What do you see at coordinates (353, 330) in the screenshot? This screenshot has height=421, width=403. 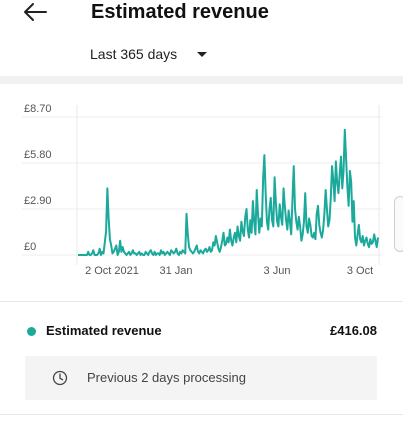 I see `metric-value: £416.08` at bounding box center [353, 330].